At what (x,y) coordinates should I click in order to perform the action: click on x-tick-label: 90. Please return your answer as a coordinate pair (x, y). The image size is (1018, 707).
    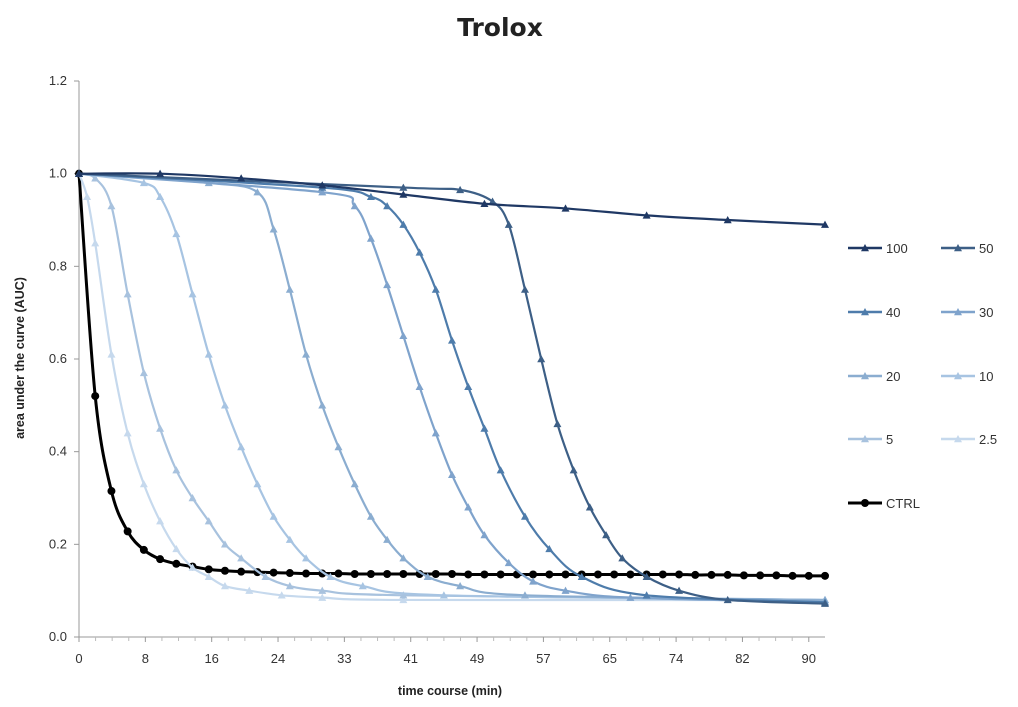
    Looking at the image, I should click on (809, 658).